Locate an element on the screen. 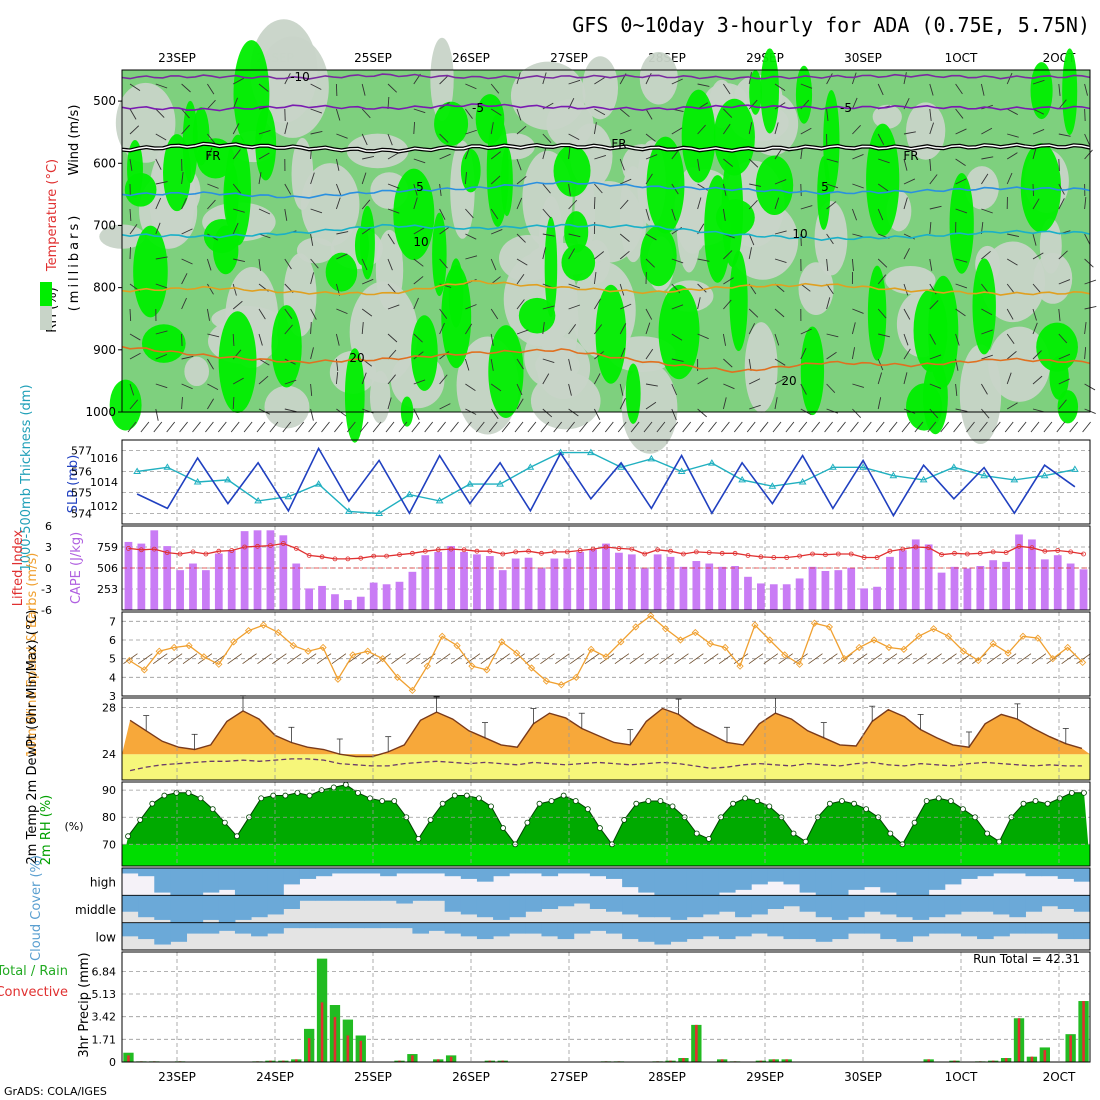  contour-label: 10 is located at coordinates (420, 242).